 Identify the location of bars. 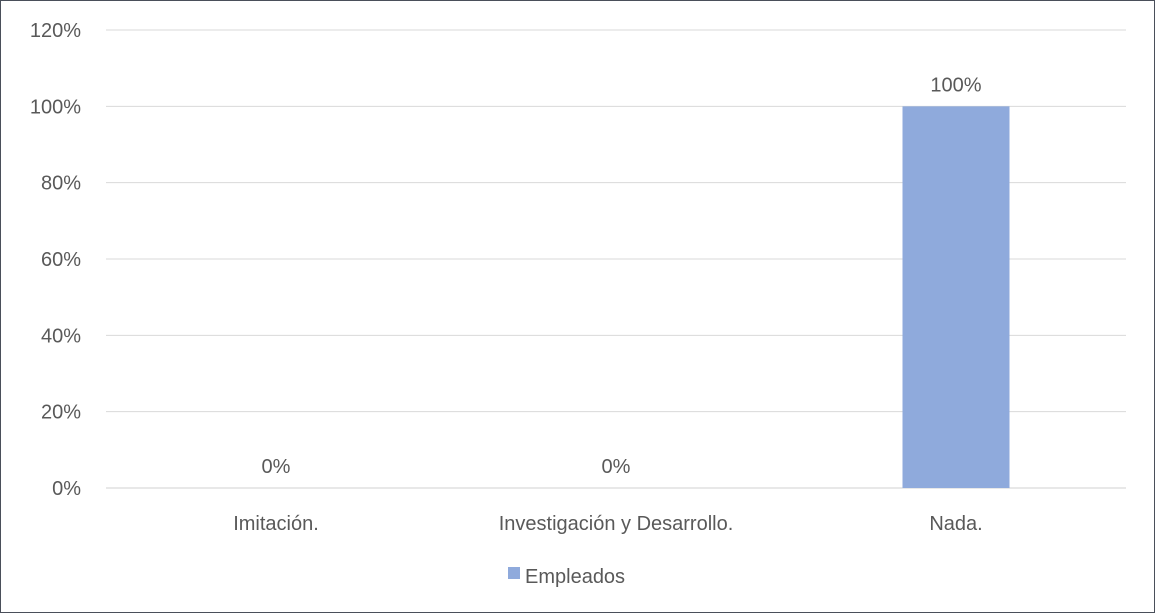
(956, 297).